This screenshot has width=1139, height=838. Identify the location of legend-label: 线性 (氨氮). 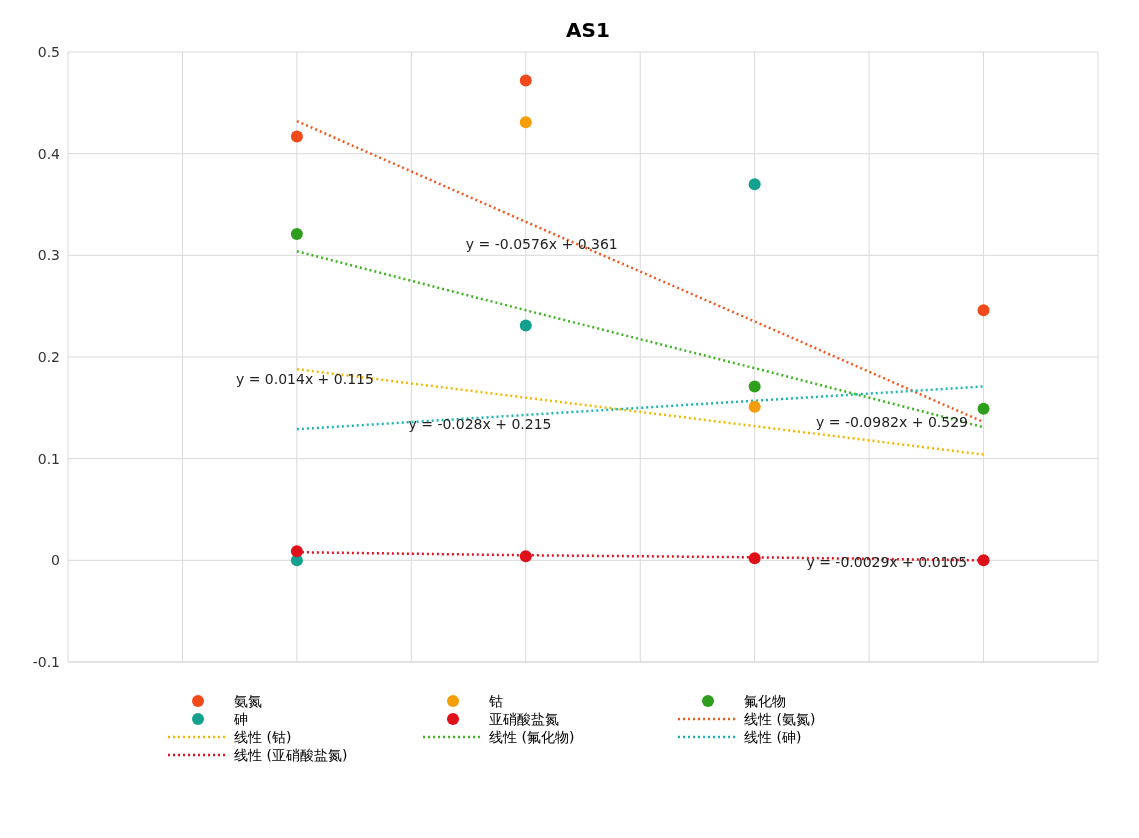
(780, 719).